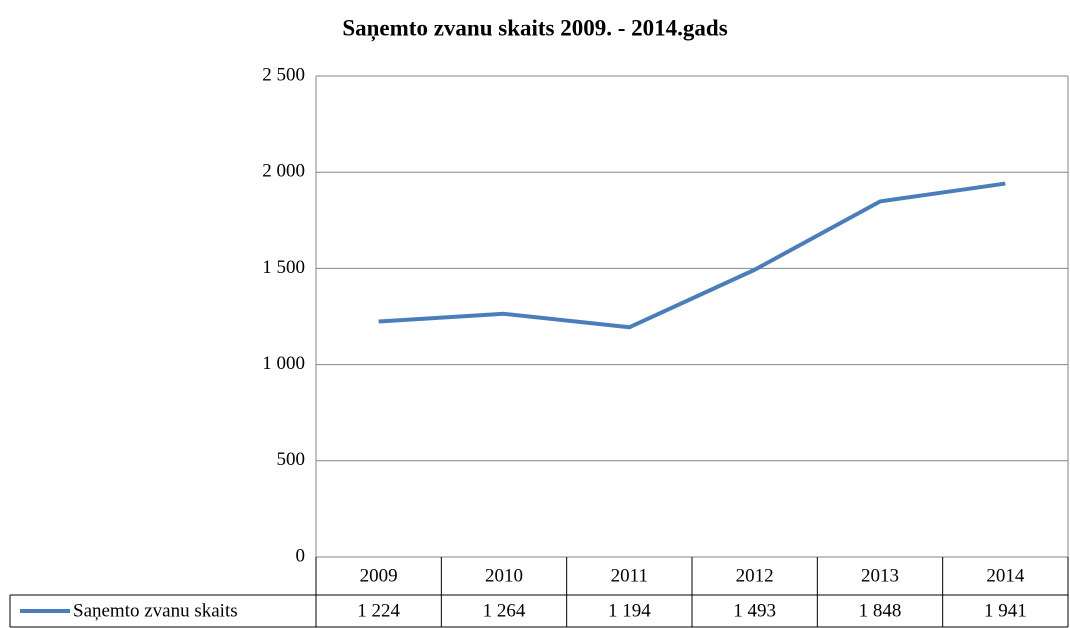 The height and width of the screenshot is (628, 1070). Describe the element at coordinates (283, 74) in the screenshot. I see `y-tick-label: 2 500` at that location.